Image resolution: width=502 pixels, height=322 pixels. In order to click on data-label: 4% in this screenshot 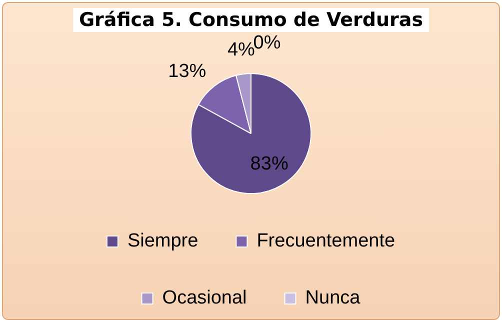, I will do `click(241, 49)`.